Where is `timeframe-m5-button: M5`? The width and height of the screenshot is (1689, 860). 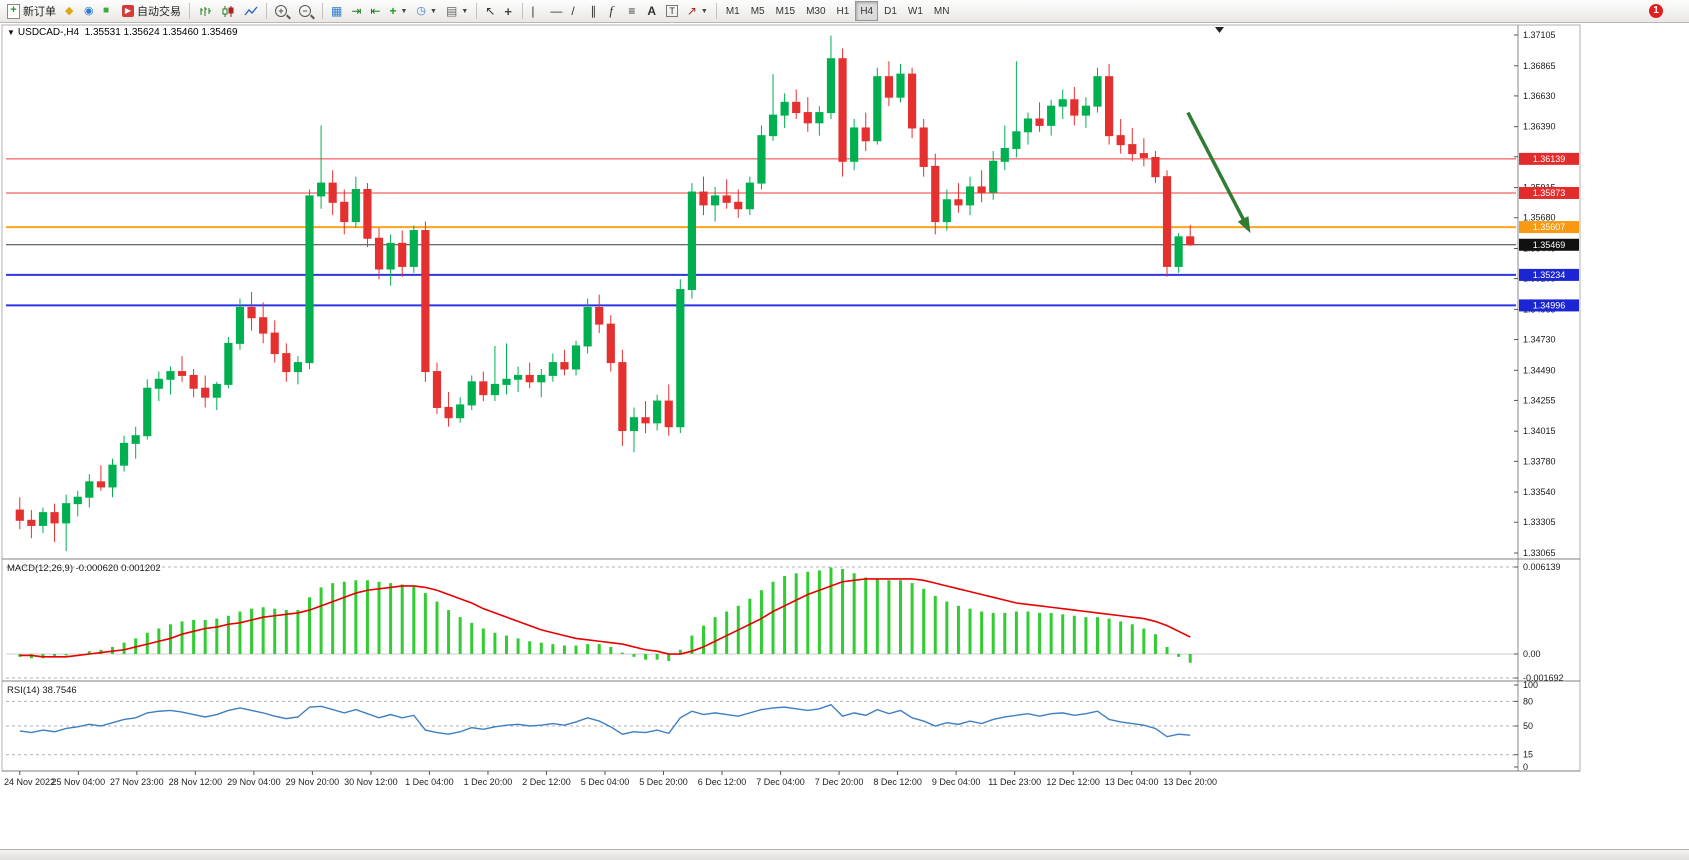 timeframe-m5-button: M5 is located at coordinates (758, 11).